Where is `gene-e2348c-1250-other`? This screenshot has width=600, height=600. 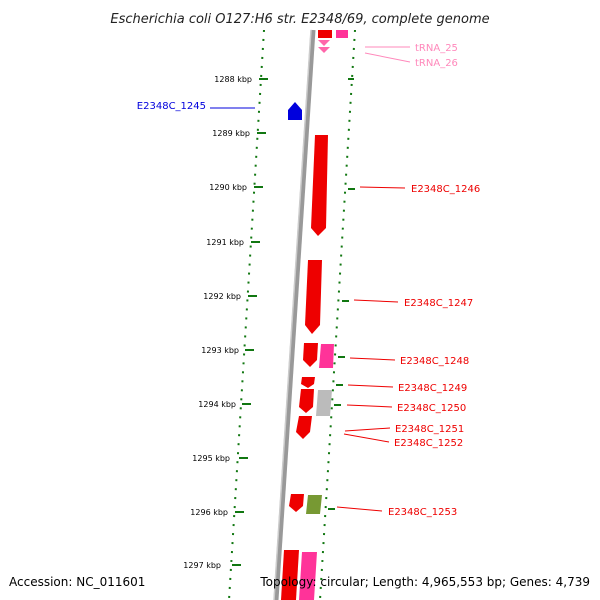 gene-e2348c-1250-other is located at coordinates (324, 403).